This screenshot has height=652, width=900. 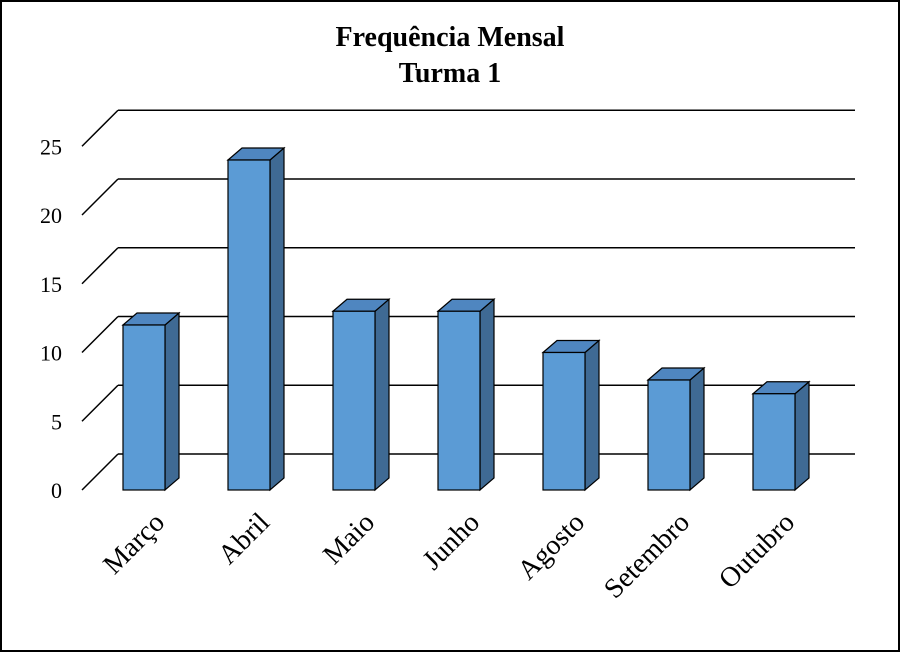 What do you see at coordinates (551, 546) in the screenshot?
I see `x-tick-label: Agosto` at bounding box center [551, 546].